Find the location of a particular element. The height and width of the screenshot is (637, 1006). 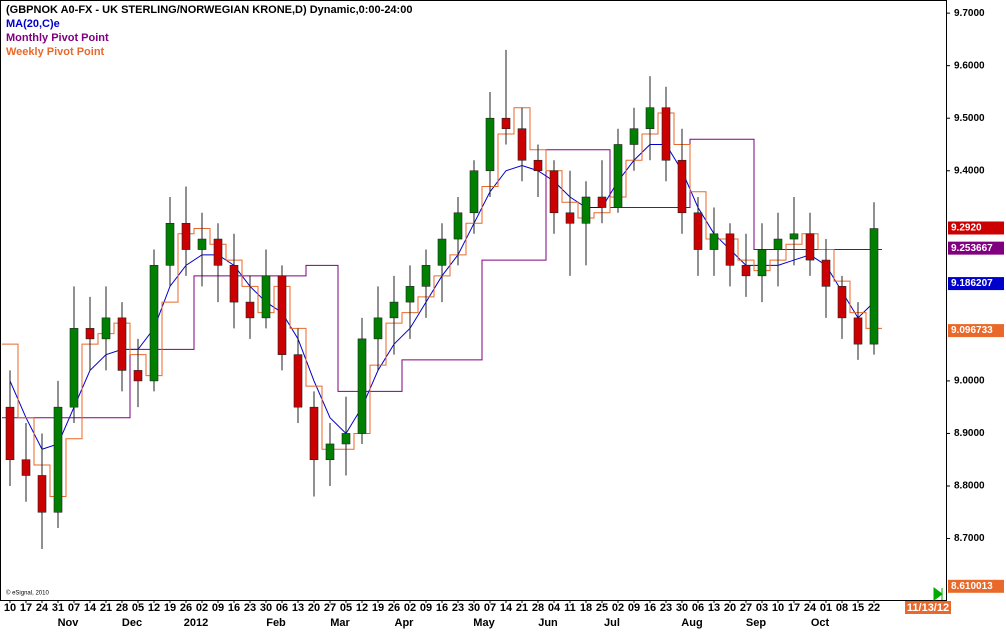

legend-entry: Weekly Pivot Point is located at coordinates (55, 52).